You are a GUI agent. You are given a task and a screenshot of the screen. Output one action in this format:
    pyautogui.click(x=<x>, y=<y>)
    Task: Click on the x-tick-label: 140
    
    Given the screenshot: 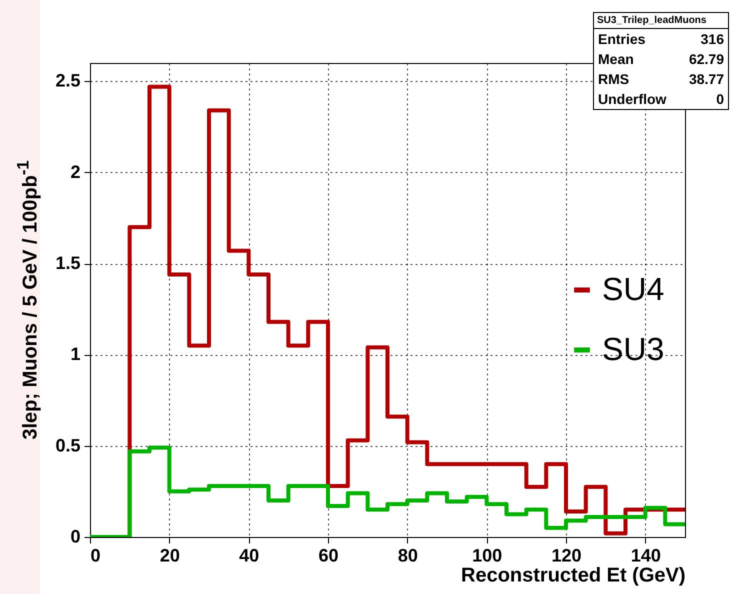 What is the action you would take?
    pyautogui.click(x=645, y=556)
    